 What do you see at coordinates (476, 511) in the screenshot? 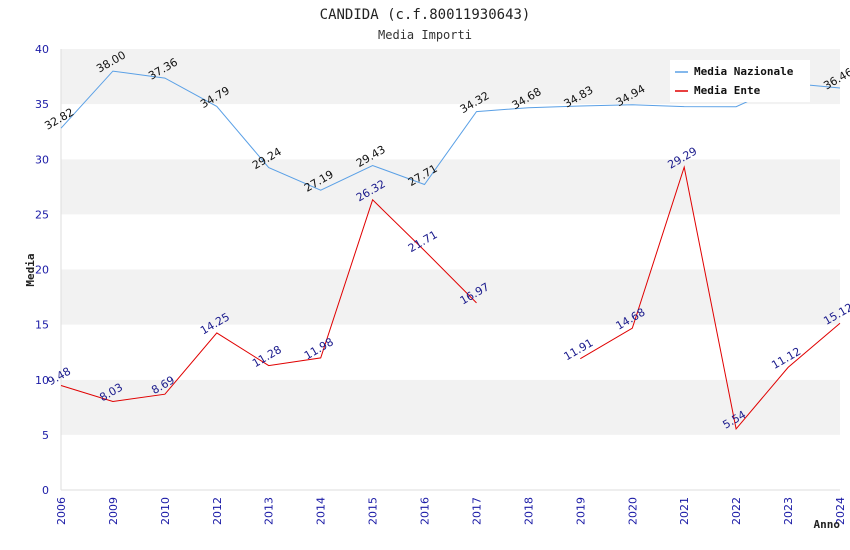
I see `x-tick-label: 2017` at bounding box center [476, 511].